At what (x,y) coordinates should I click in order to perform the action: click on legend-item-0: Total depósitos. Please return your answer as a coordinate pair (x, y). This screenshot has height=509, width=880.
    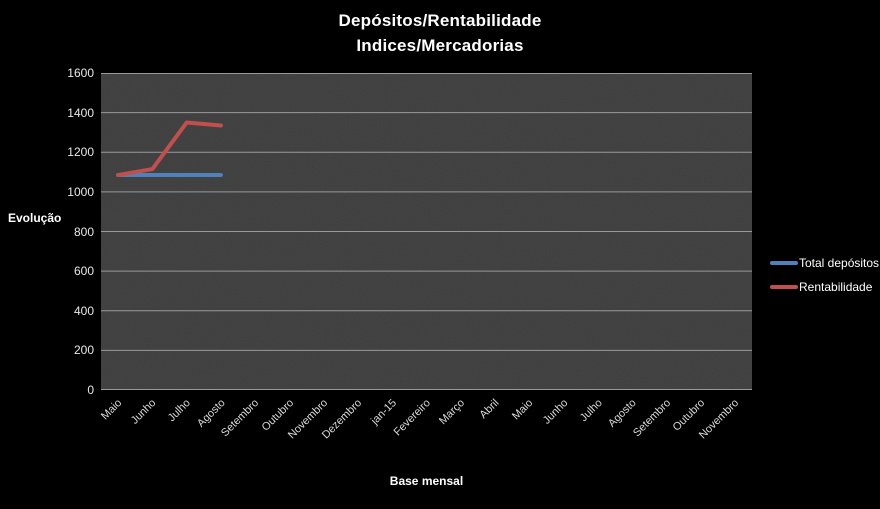
    Looking at the image, I should click on (825, 262).